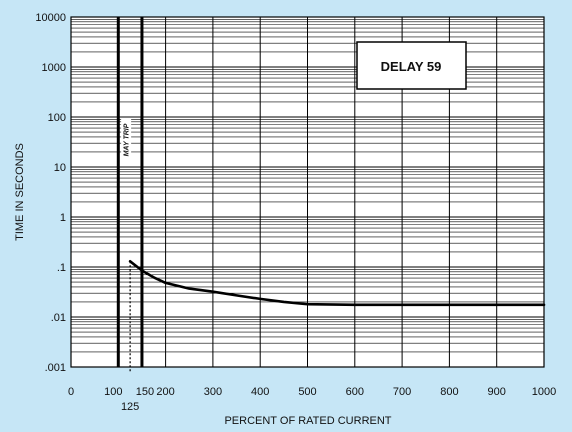 Image resolution: width=572 pixels, height=432 pixels. Describe the element at coordinates (213, 392) in the screenshot. I see `x-tick-label: 300` at that location.